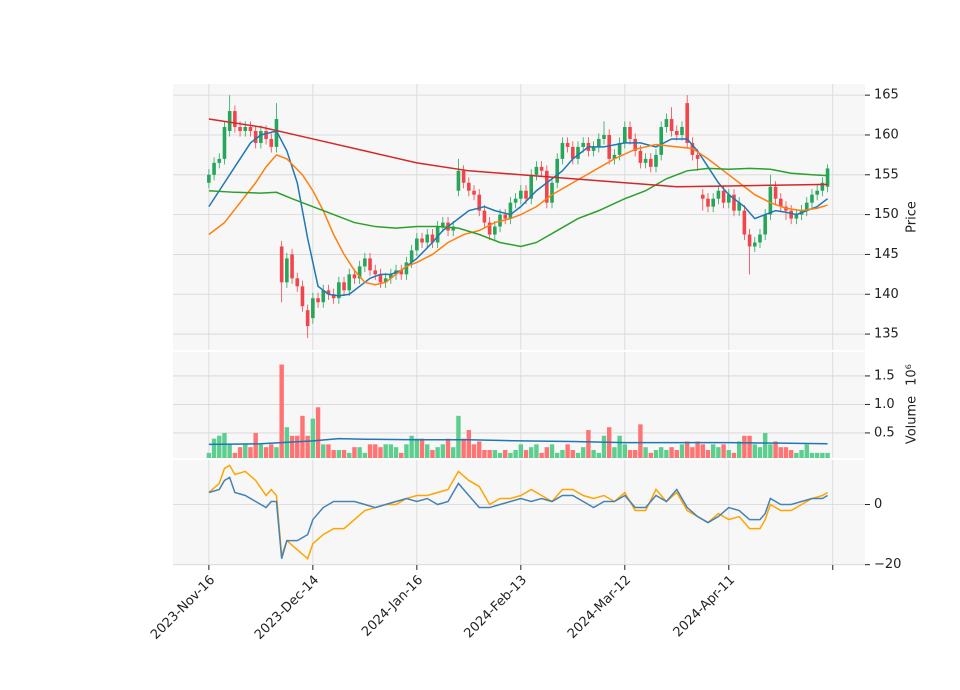  I want to click on x-tick-label: 2024-Jan-16, so click(392, 606).